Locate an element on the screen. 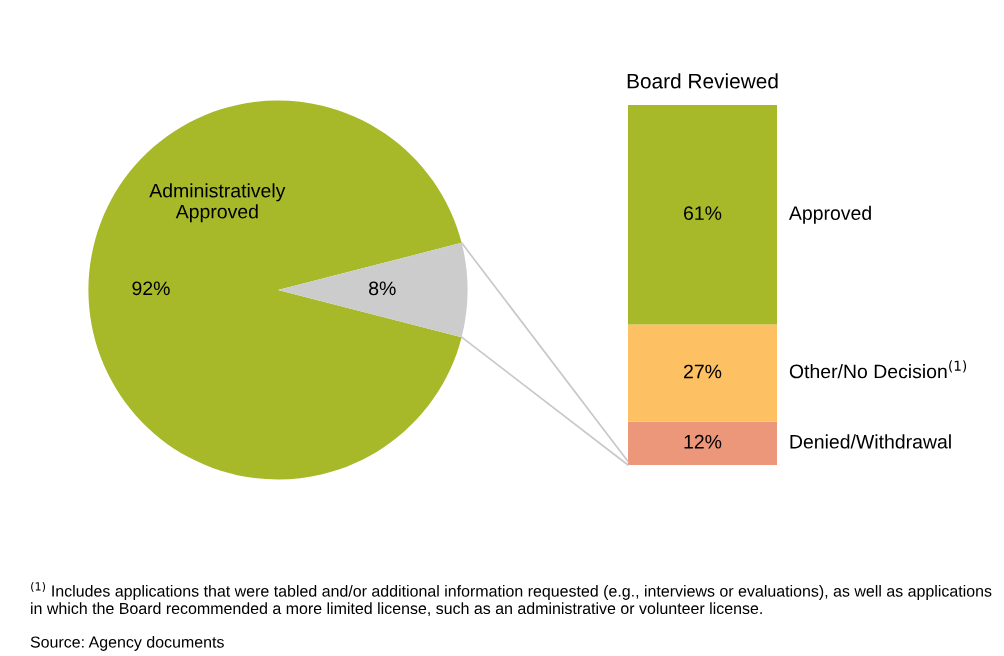 The height and width of the screenshot is (656, 1004). data-label: 8% is located at coordinates (382, 288).